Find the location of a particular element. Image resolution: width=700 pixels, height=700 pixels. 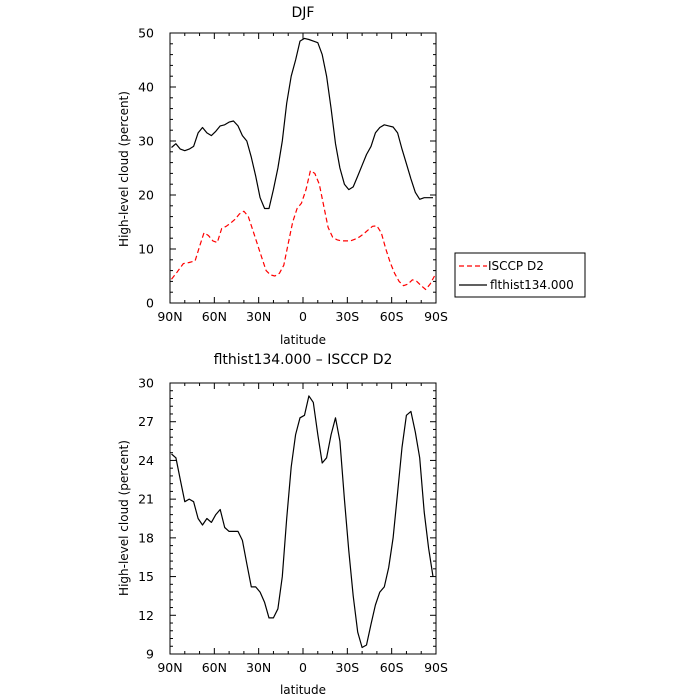

top-chart-series is located at coordinates (303, 164).